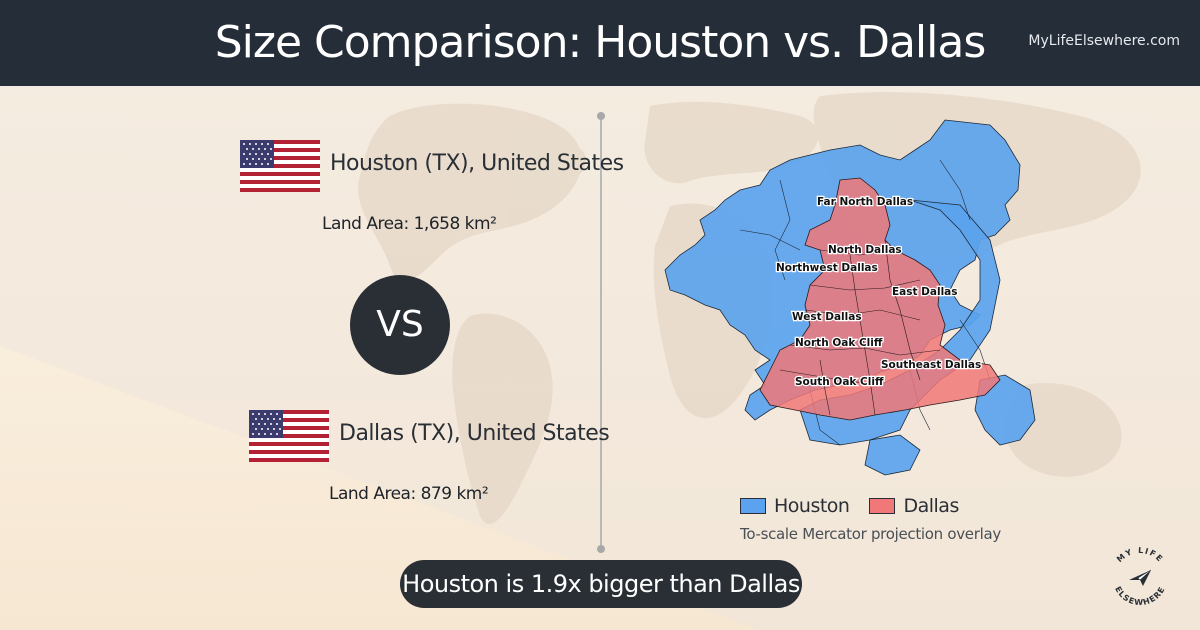 Image resolution: width=1200 pixels, height=630 pixels. I want to click on district-label: South Oak Cliff, so click(839, 382).